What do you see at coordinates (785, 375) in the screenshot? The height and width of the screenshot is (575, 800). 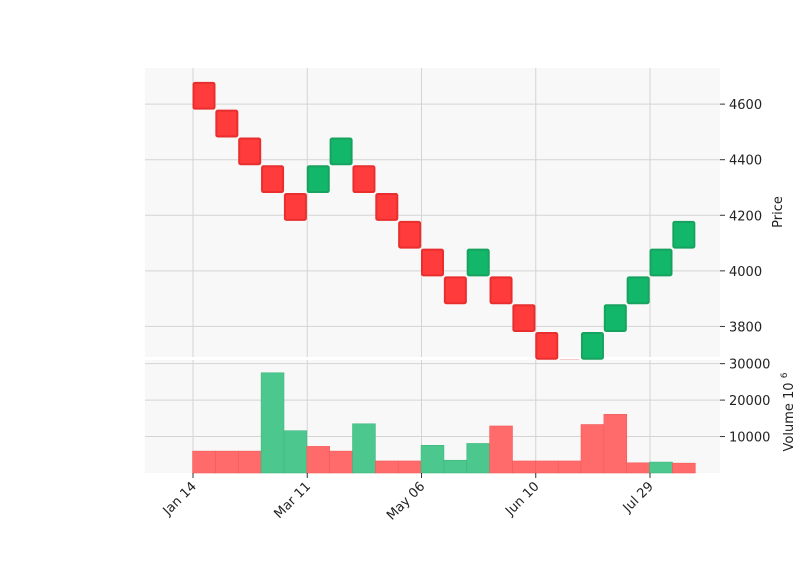 I see `volume-scale-exponent: 6` at bounding box center [785, 375].